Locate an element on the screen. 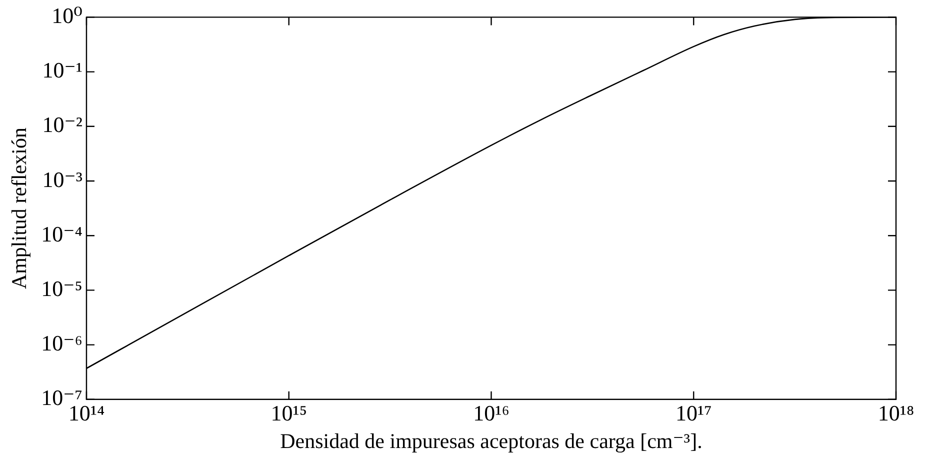 The image size is (926, 463). x-tick-label: 10¹⁵ is located at coordinates (288, 413).